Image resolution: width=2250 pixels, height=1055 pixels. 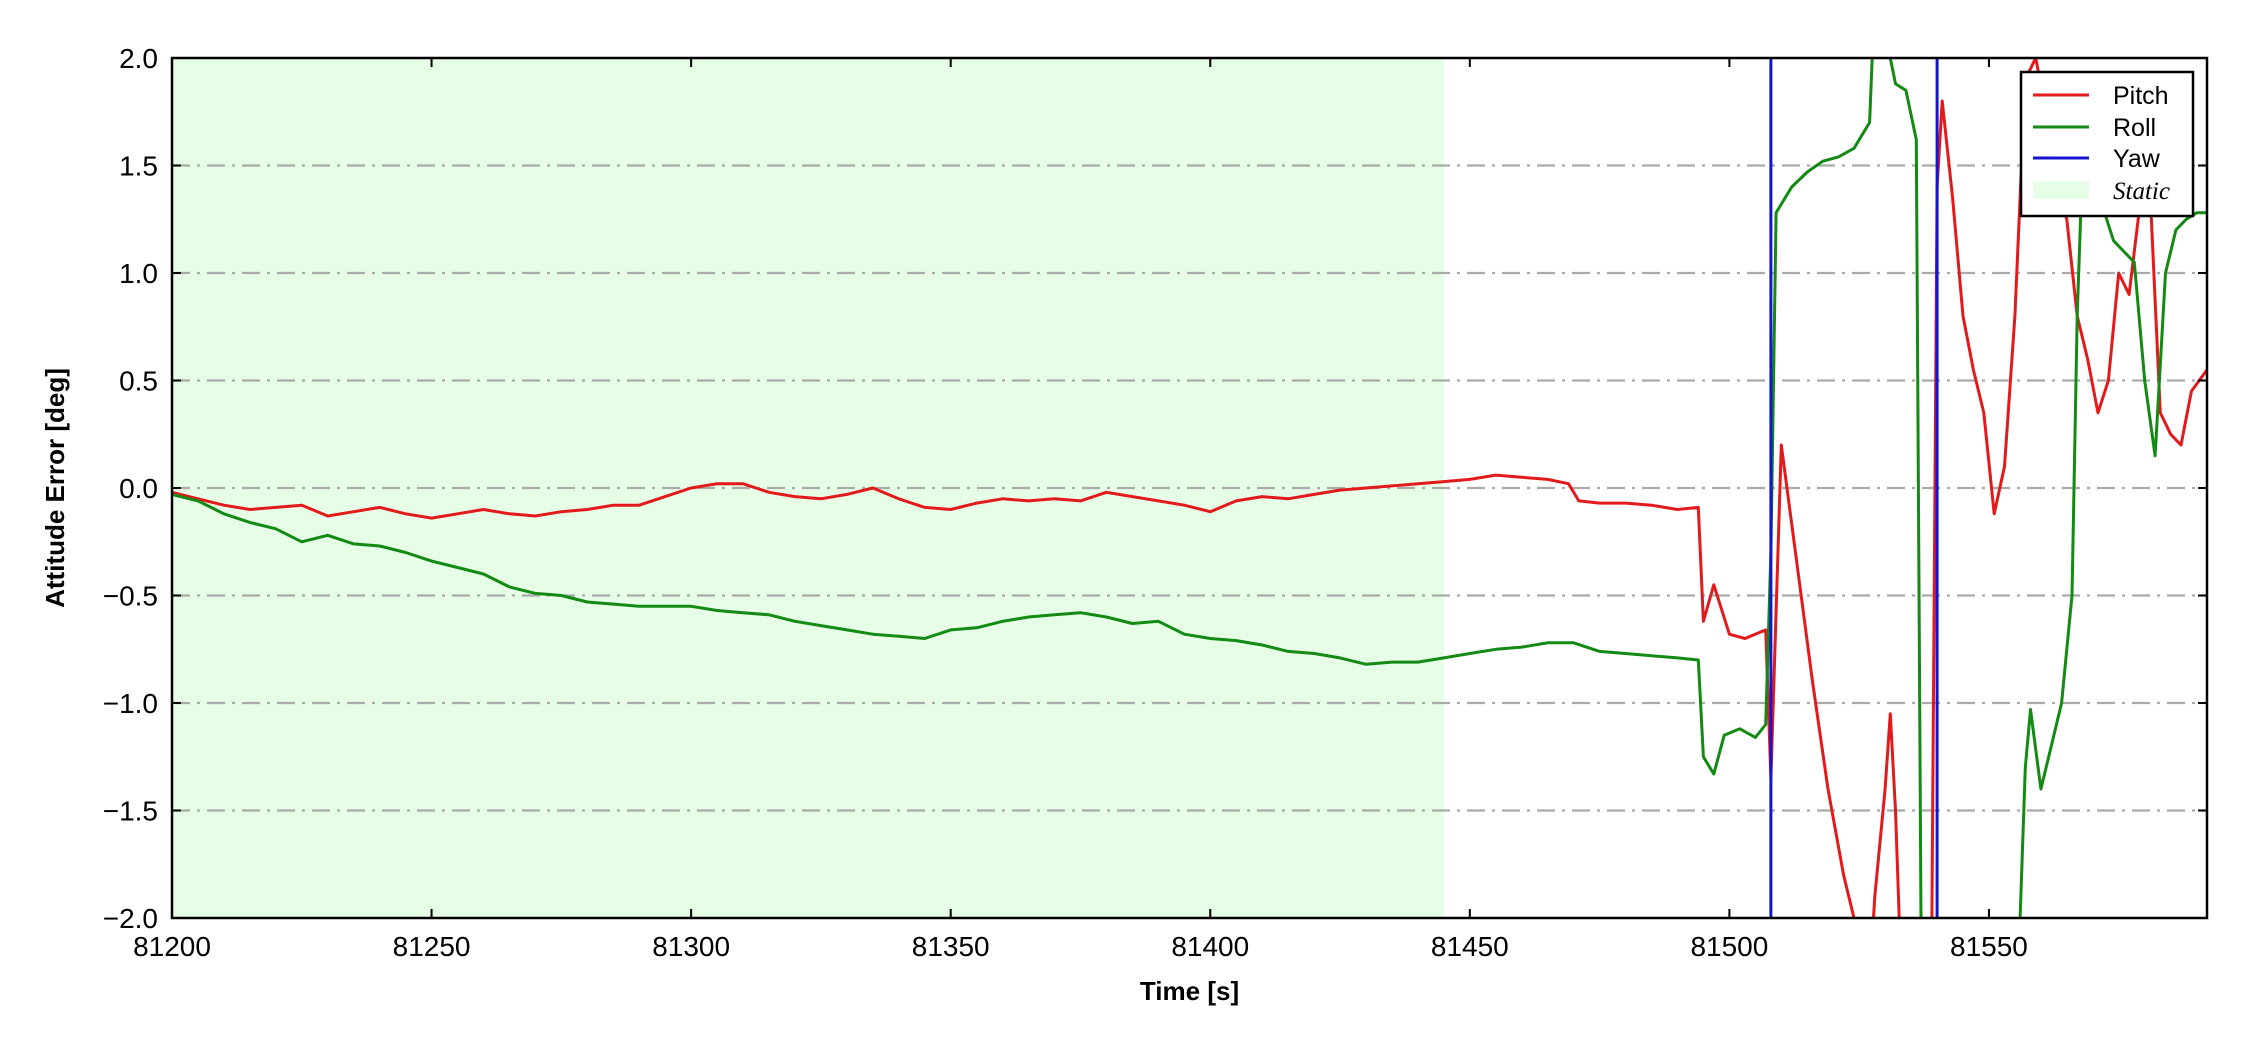 What do you see at coordinates (951, 946) in the screenshot?
I see `x-tick-label: 81350` at bounding box center [951, 946].